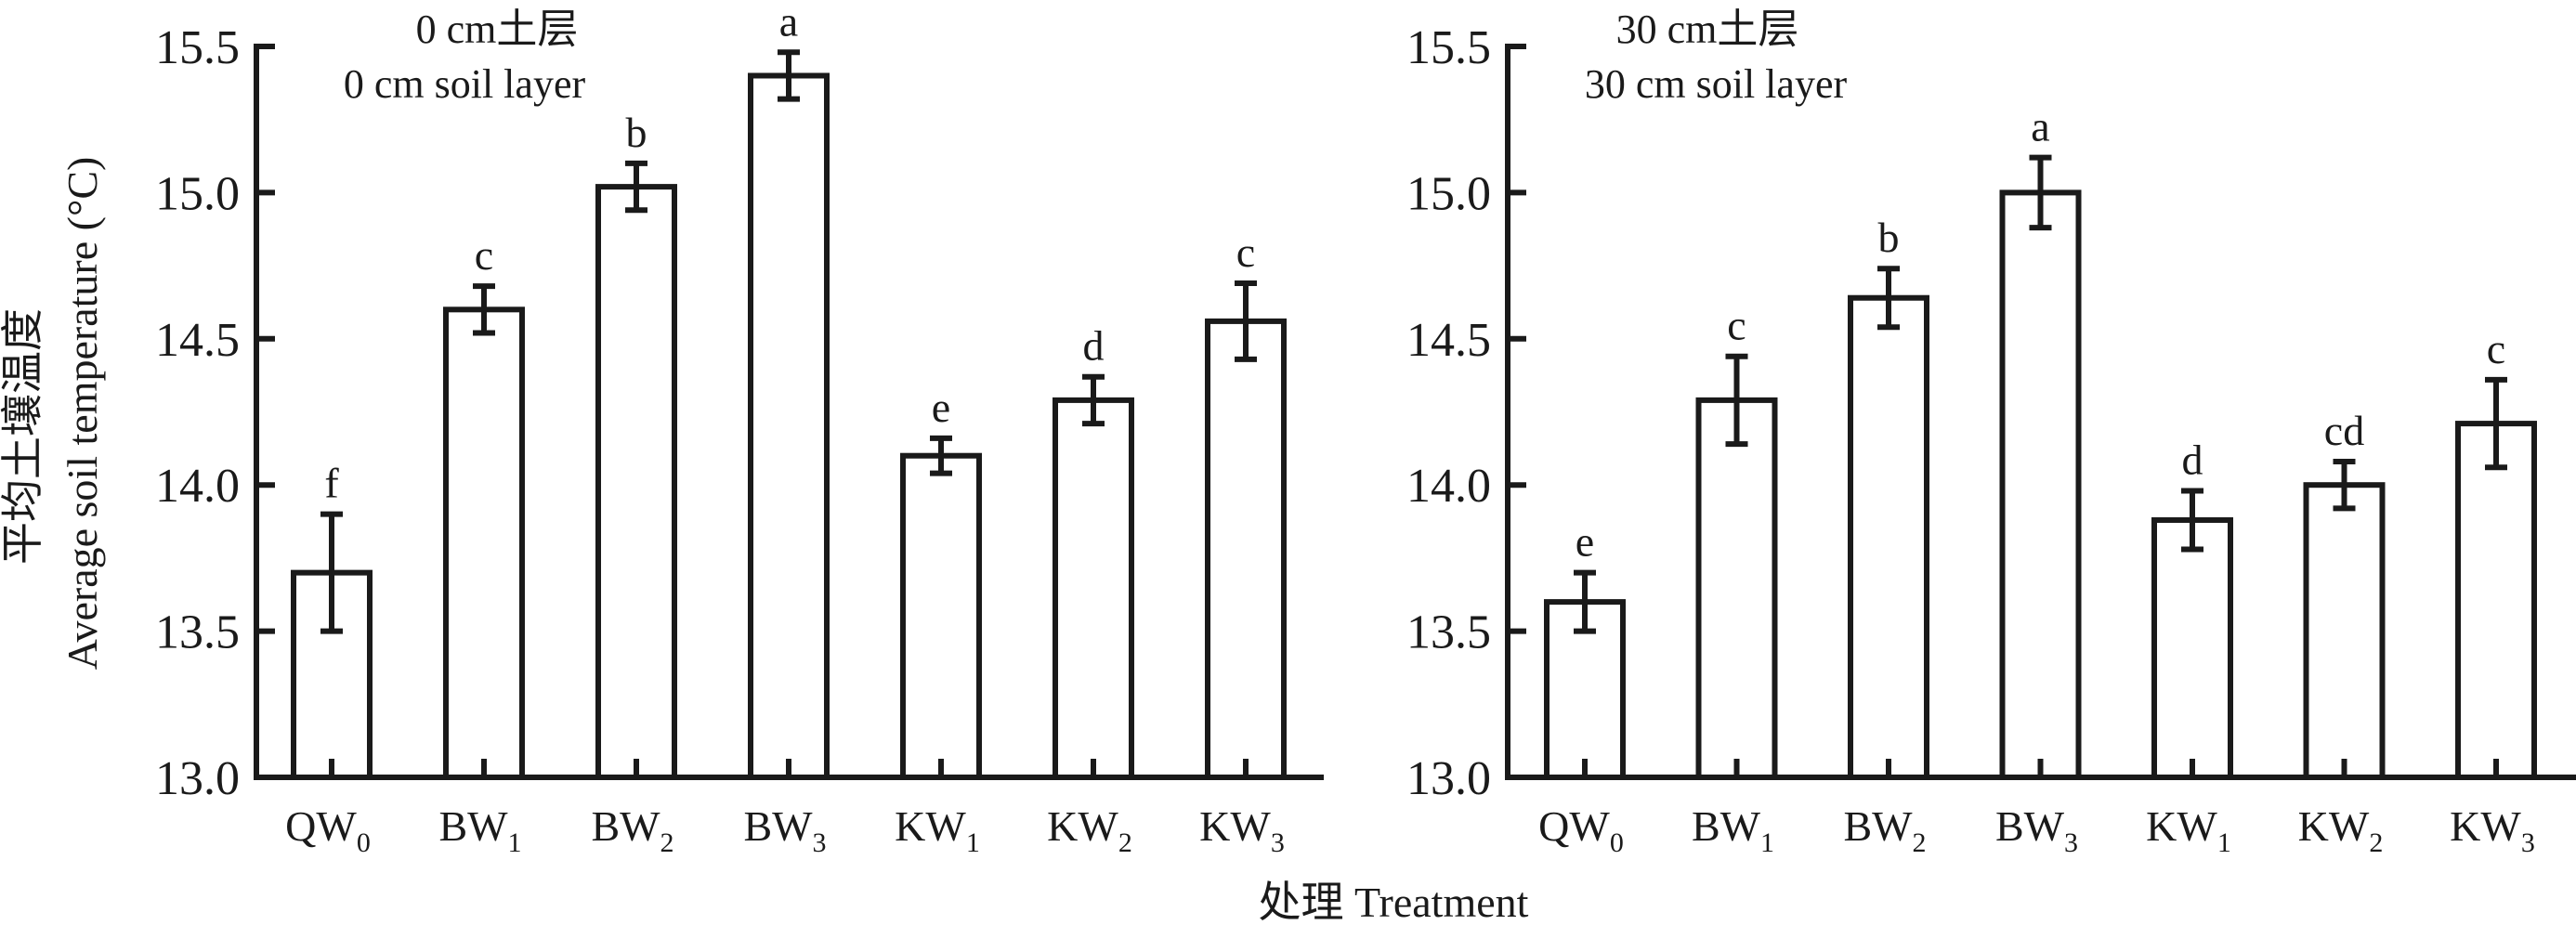 The width and height of the screenshot is (2576, 925). What do you see at coordinates (331, 483) in the screenshot?
I see `significance-label: f` at bounding box center [331, 483].